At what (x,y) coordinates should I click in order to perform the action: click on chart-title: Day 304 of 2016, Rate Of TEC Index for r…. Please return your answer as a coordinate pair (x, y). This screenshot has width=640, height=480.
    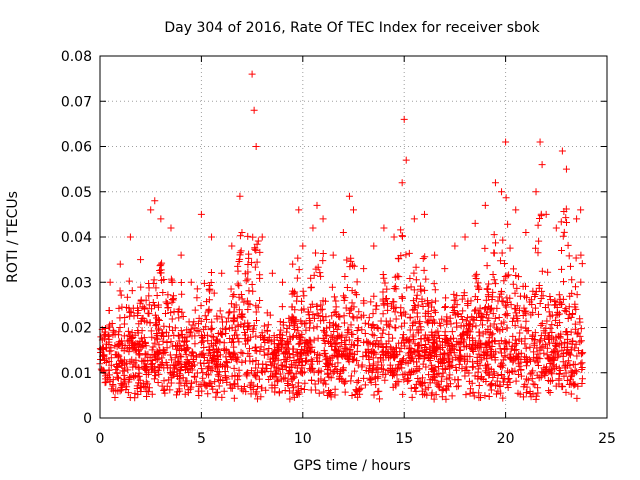
    Looking at the image, I should click on (352, 28).